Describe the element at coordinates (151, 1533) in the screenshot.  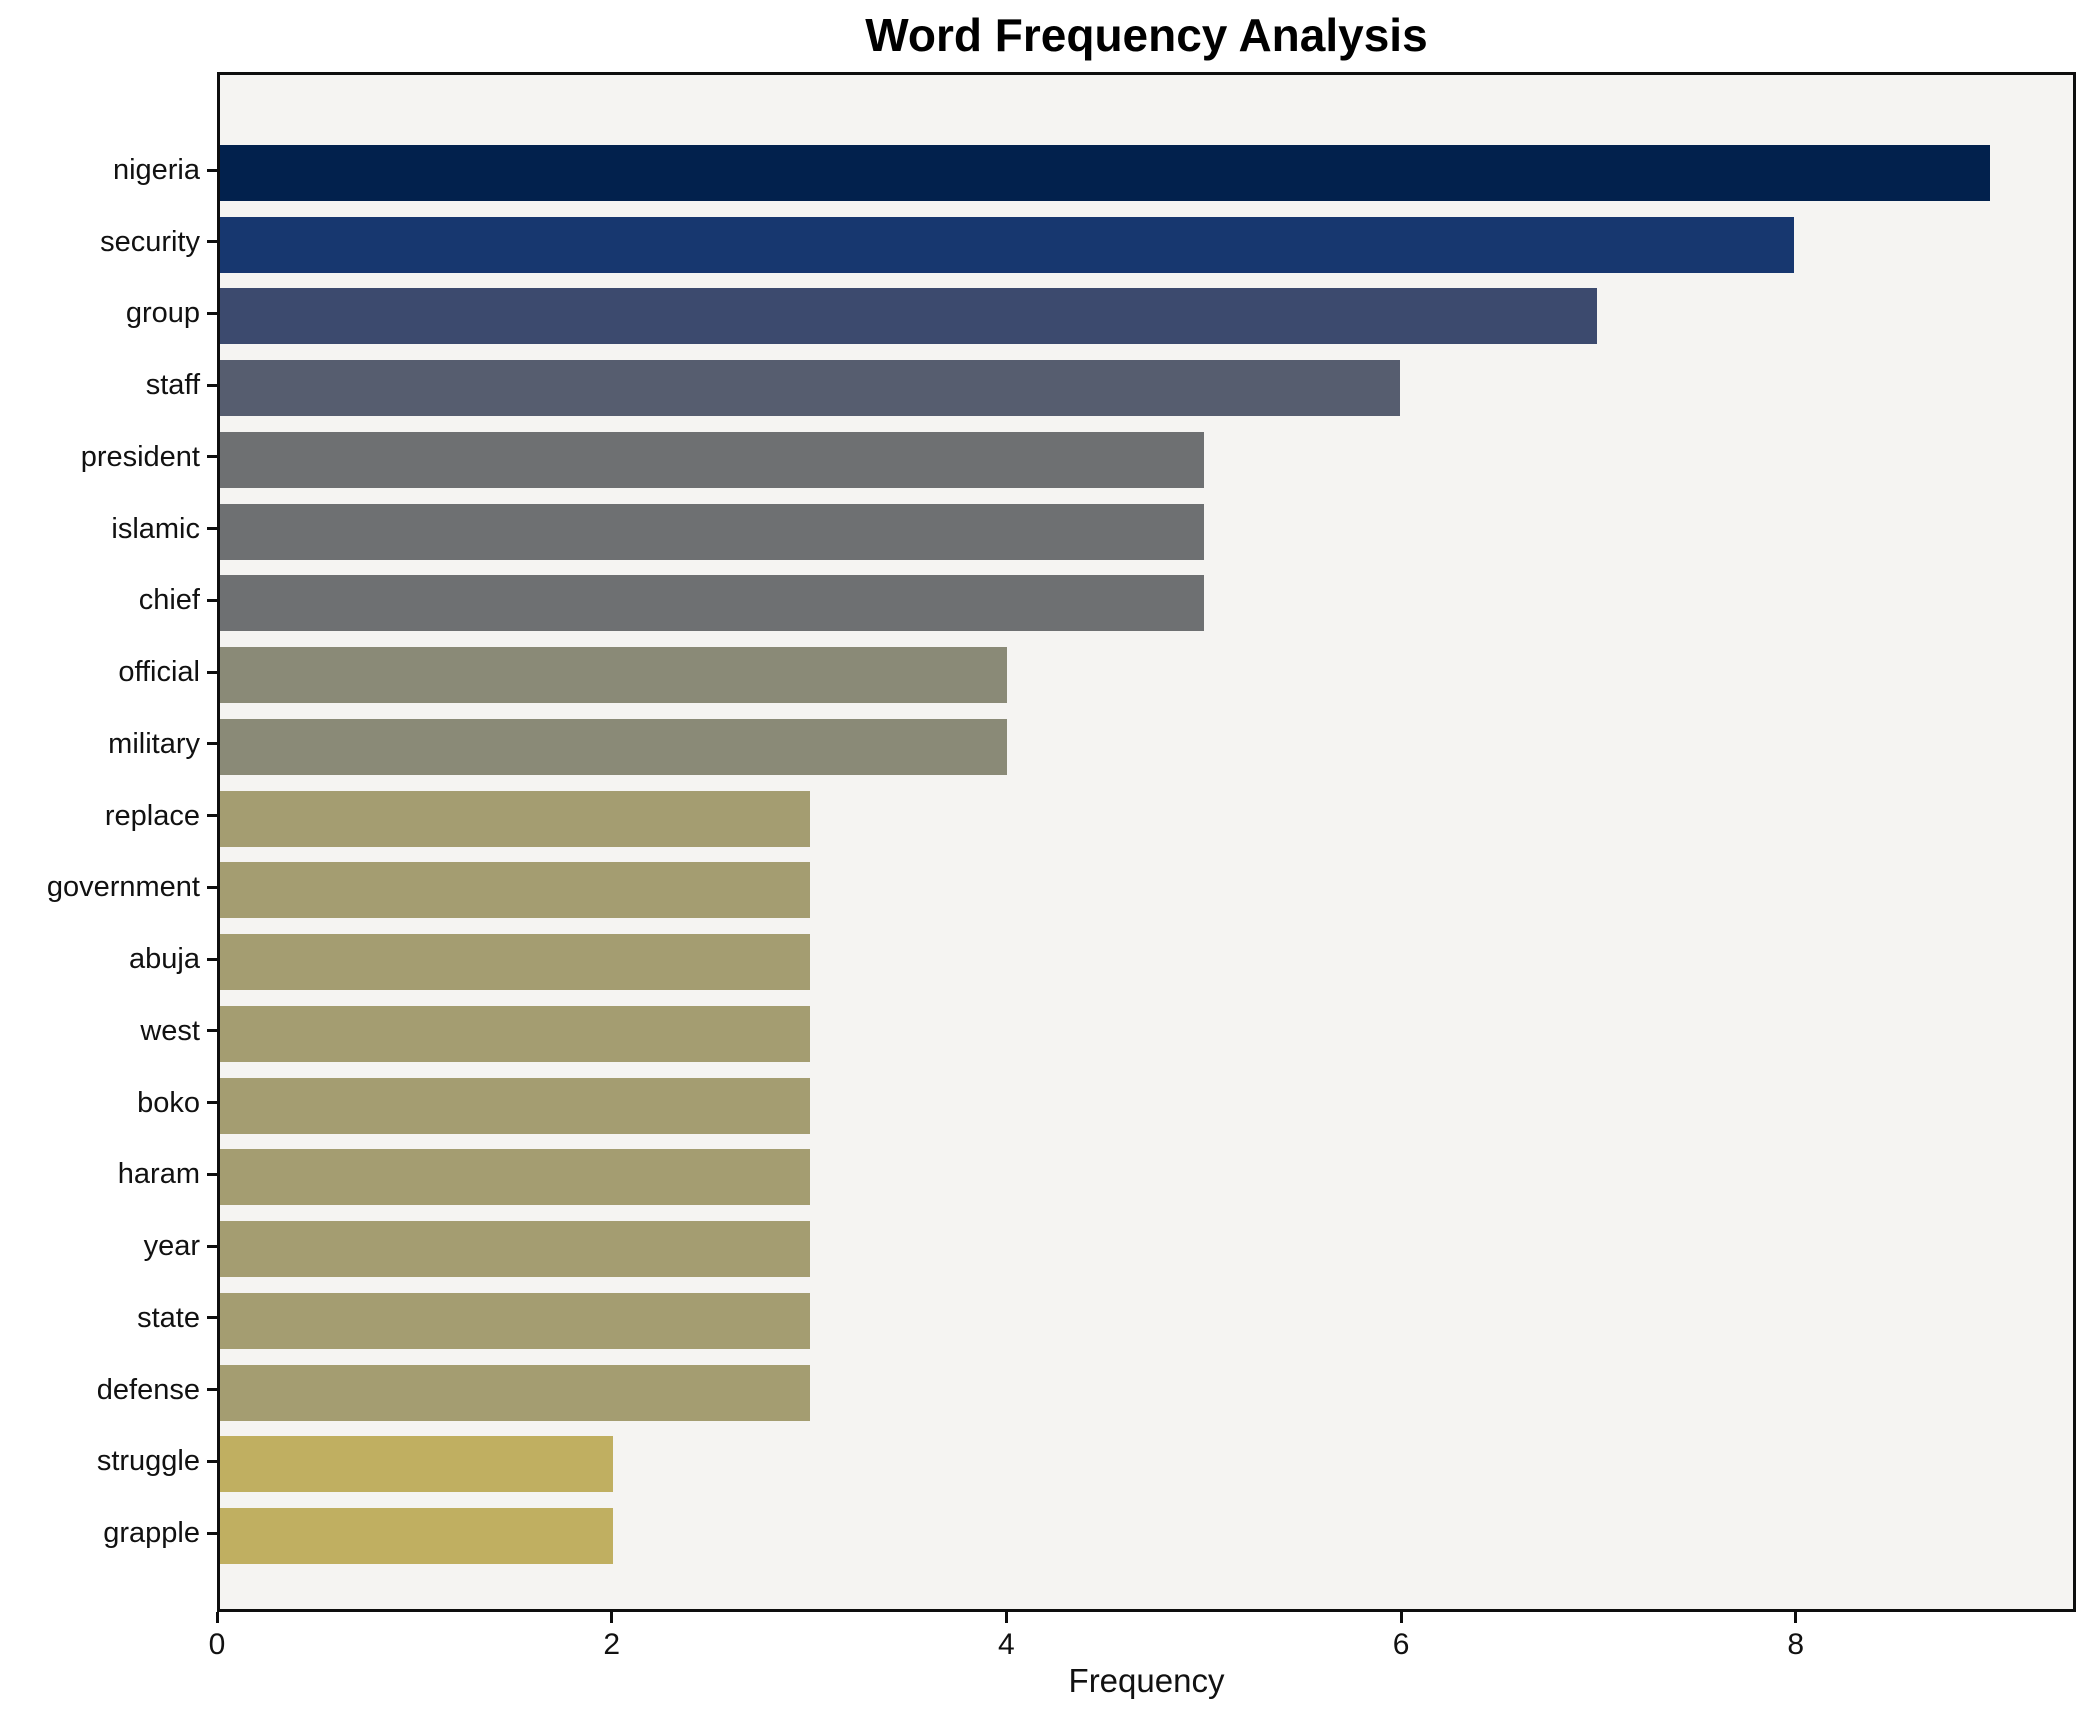
I see `y-tick-label-grapple: grapple` at that location.